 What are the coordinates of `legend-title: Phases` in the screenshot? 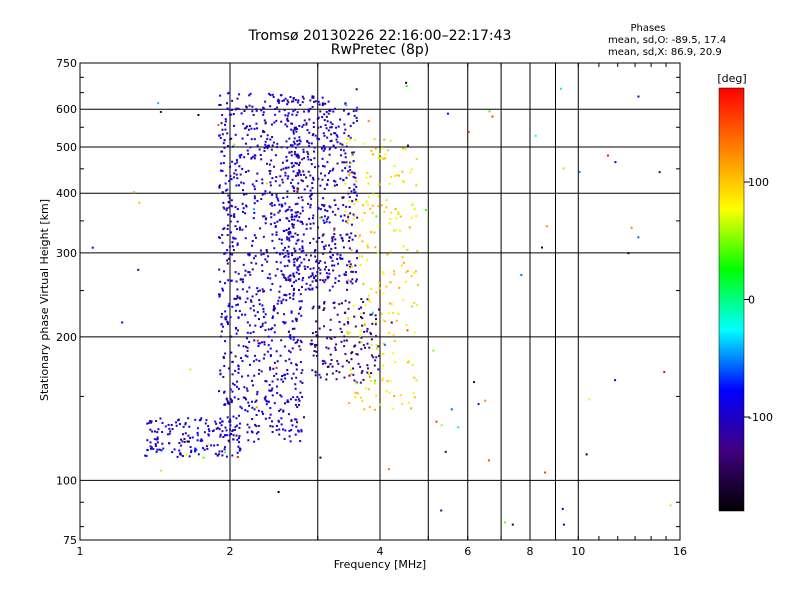 It's located at (647, 28).